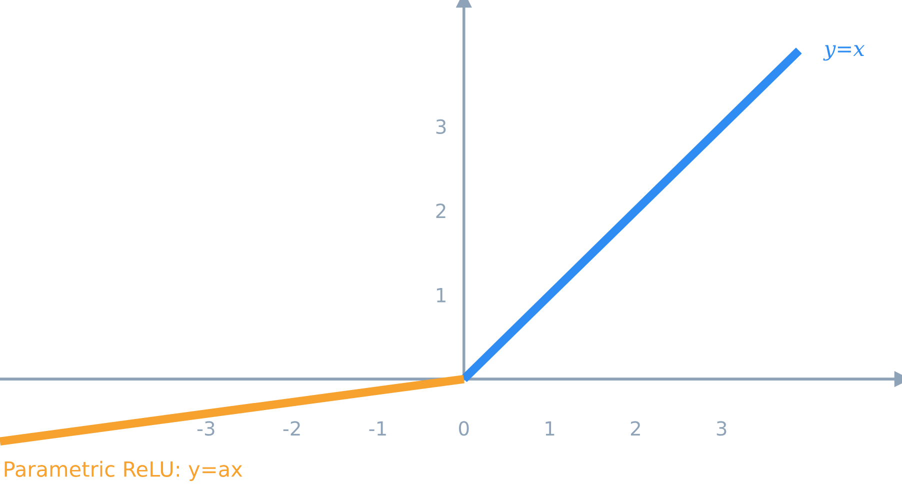 This screenshot has height=497, width=902. I want to click on y-tick-label: 3, so click(441, 126).